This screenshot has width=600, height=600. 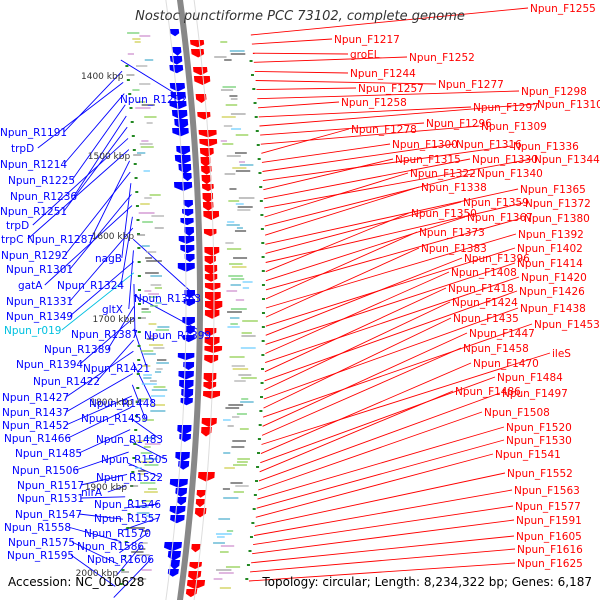 What do you see at coordinates (35, 398) in the screenshot?
I see `gene-label-left: Npun_R1427` at bounding box center [35, 398].